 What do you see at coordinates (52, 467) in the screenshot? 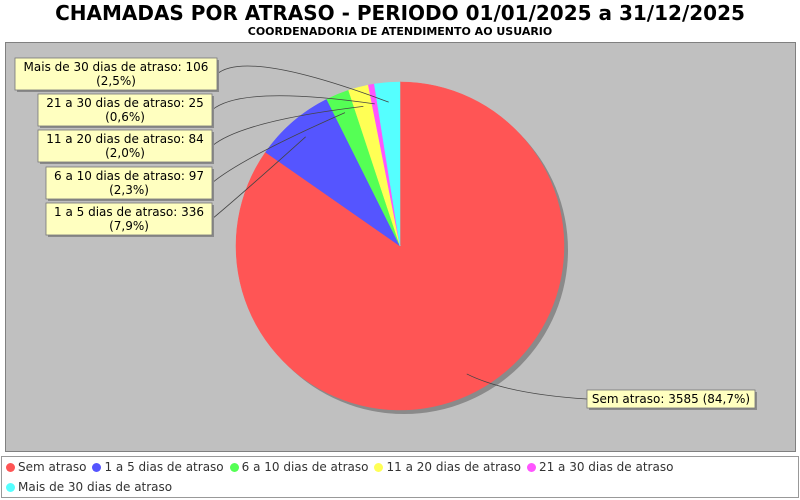
I see `legend-label: Sem atraso` at bounding box center [52, 467].